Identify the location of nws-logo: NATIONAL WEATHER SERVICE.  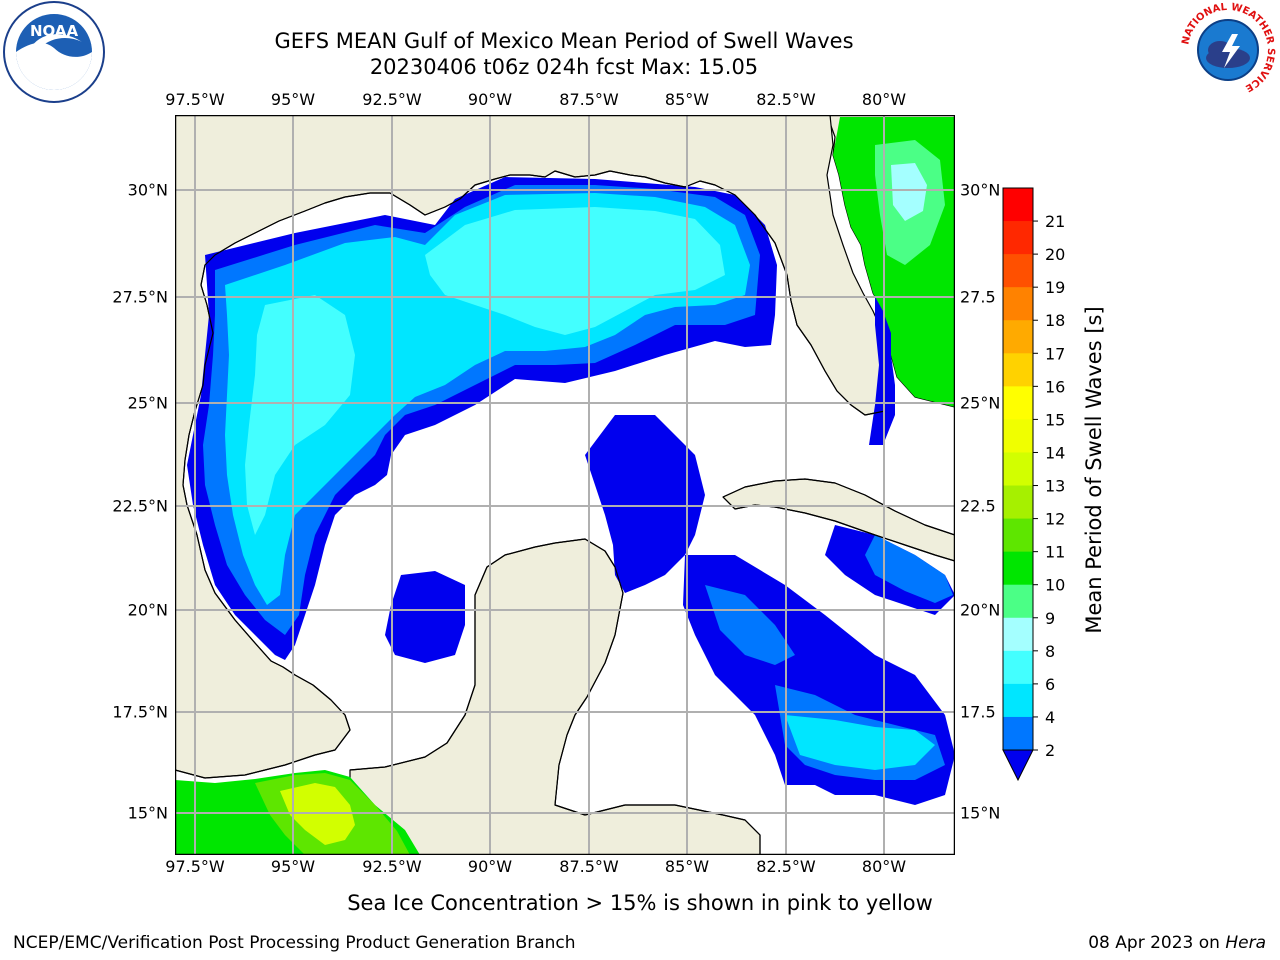
(1228, 49).